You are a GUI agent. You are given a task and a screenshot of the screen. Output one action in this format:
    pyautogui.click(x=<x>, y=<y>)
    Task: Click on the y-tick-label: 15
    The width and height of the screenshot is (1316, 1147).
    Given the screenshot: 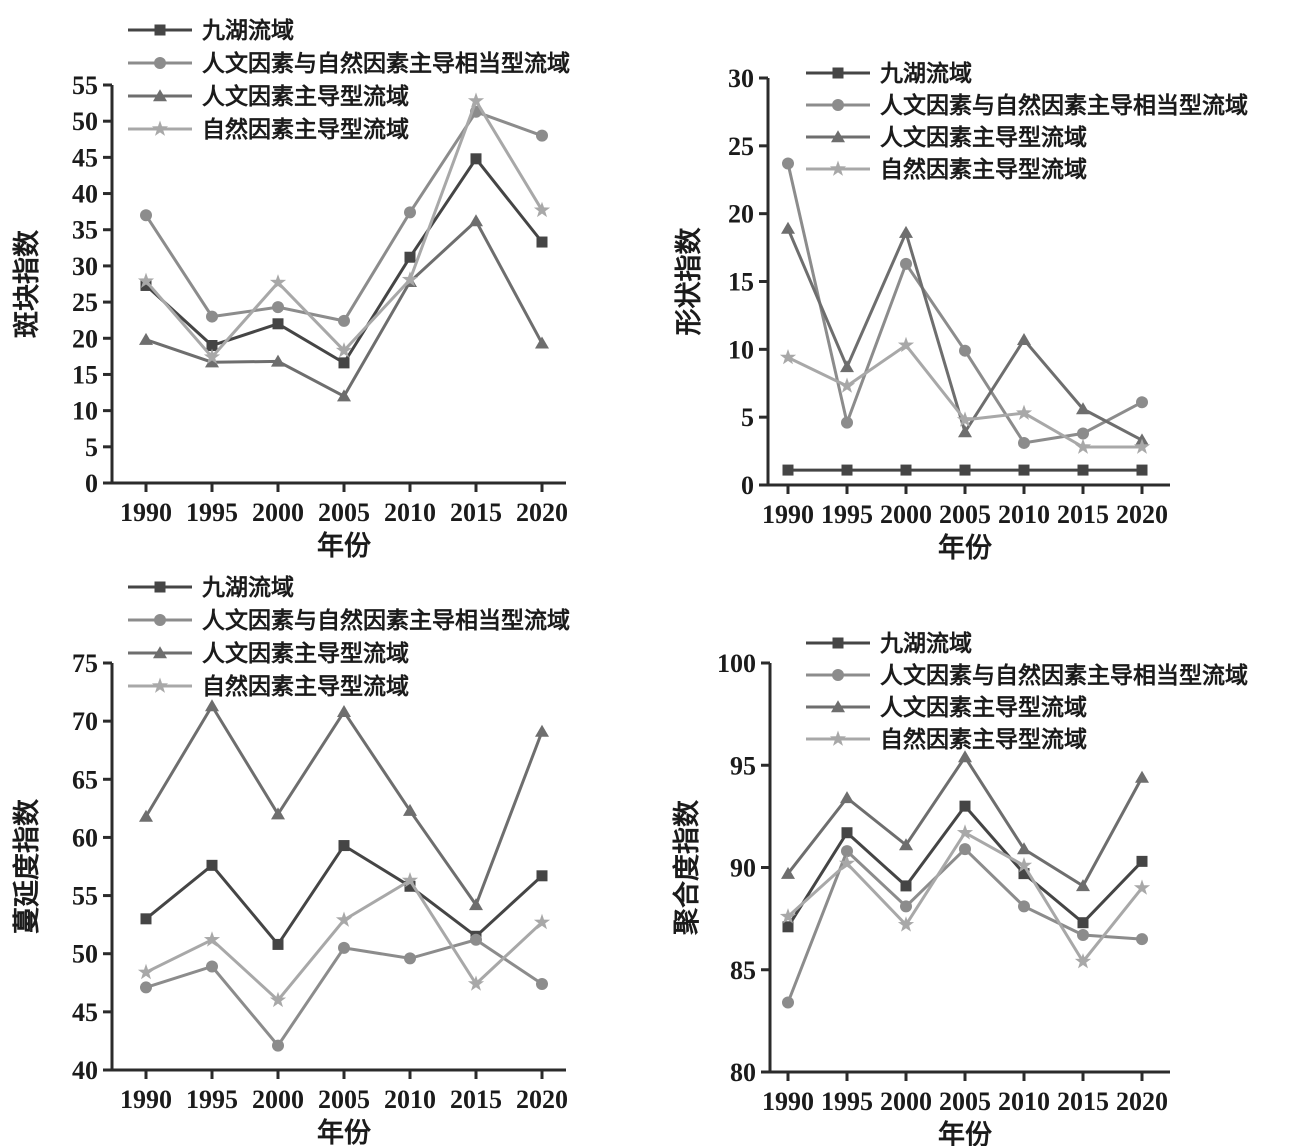 What is the action you would take?
    pyautogui.click(x=741, y=282)
    